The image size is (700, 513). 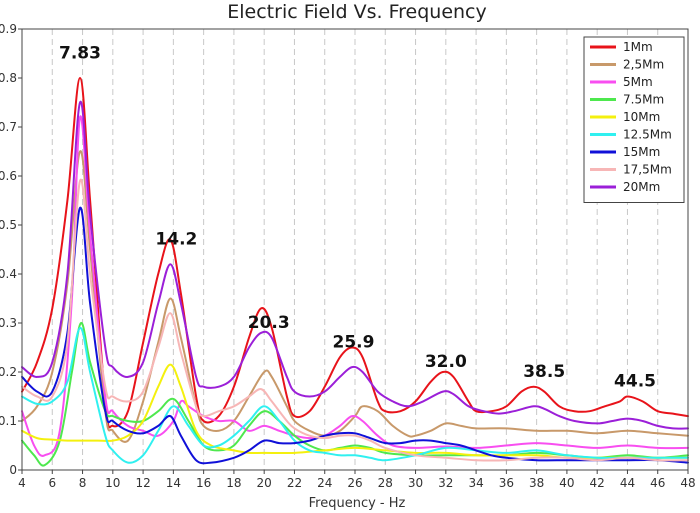 I want to click on legend-label: 15Mm, so click(x=641, y=152).